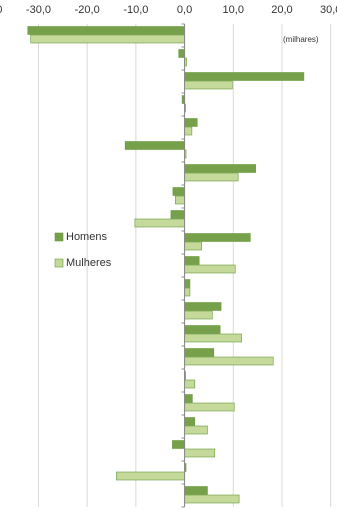 The height and width of the screenshot is (510, 337). Describe the element at coordinates (301, 39) in the screenshot. I see `unit-annotation: (milhares)` at that location.